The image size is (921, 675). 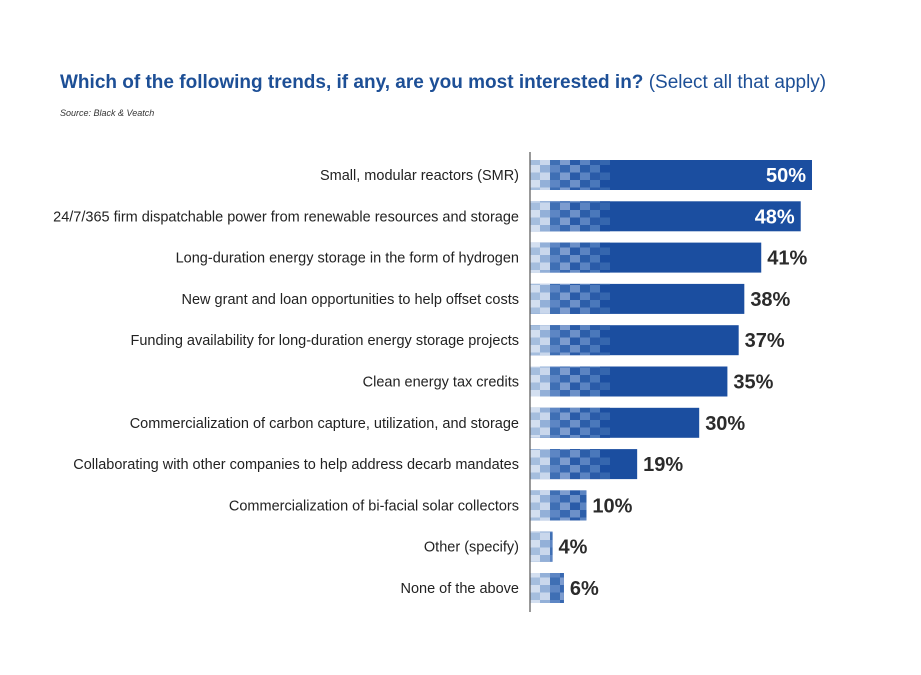 I want to click on value-label: 19%, so click(x=663, y=465).